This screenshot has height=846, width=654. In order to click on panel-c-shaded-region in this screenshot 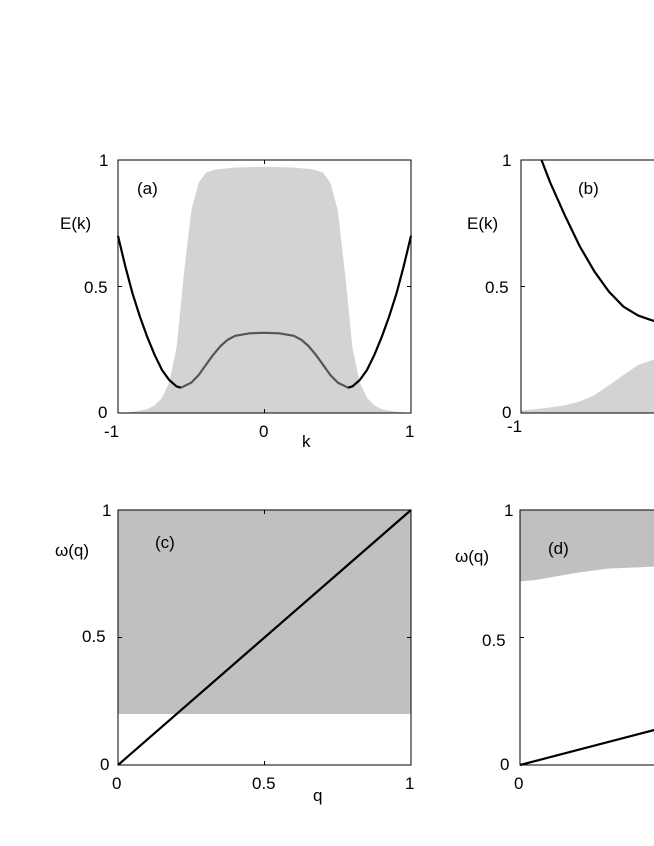, I will do `click(264, 612)`.